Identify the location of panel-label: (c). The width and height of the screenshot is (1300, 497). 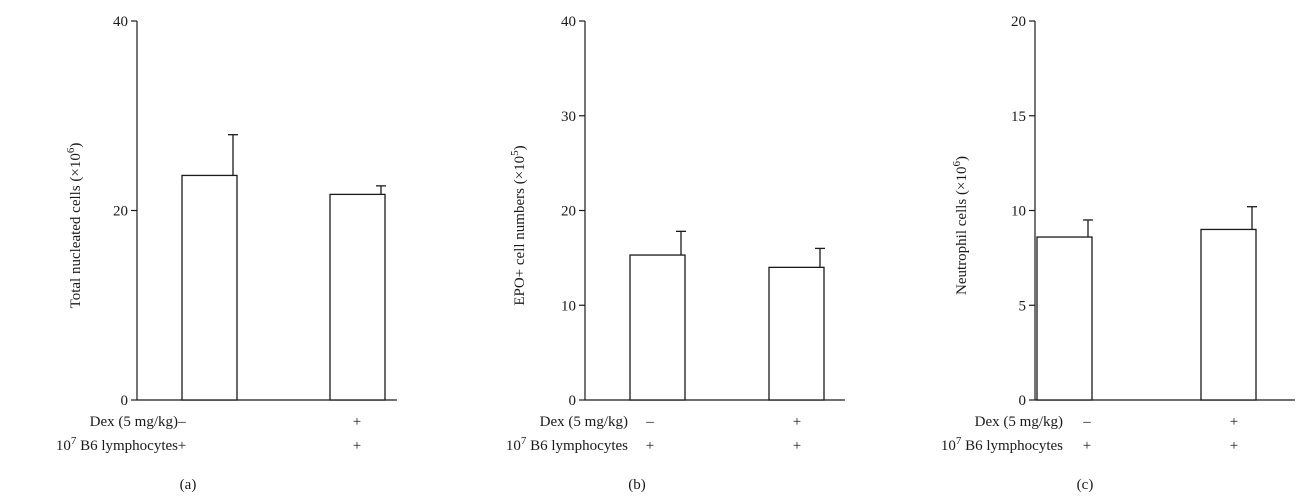
(1085, 485).